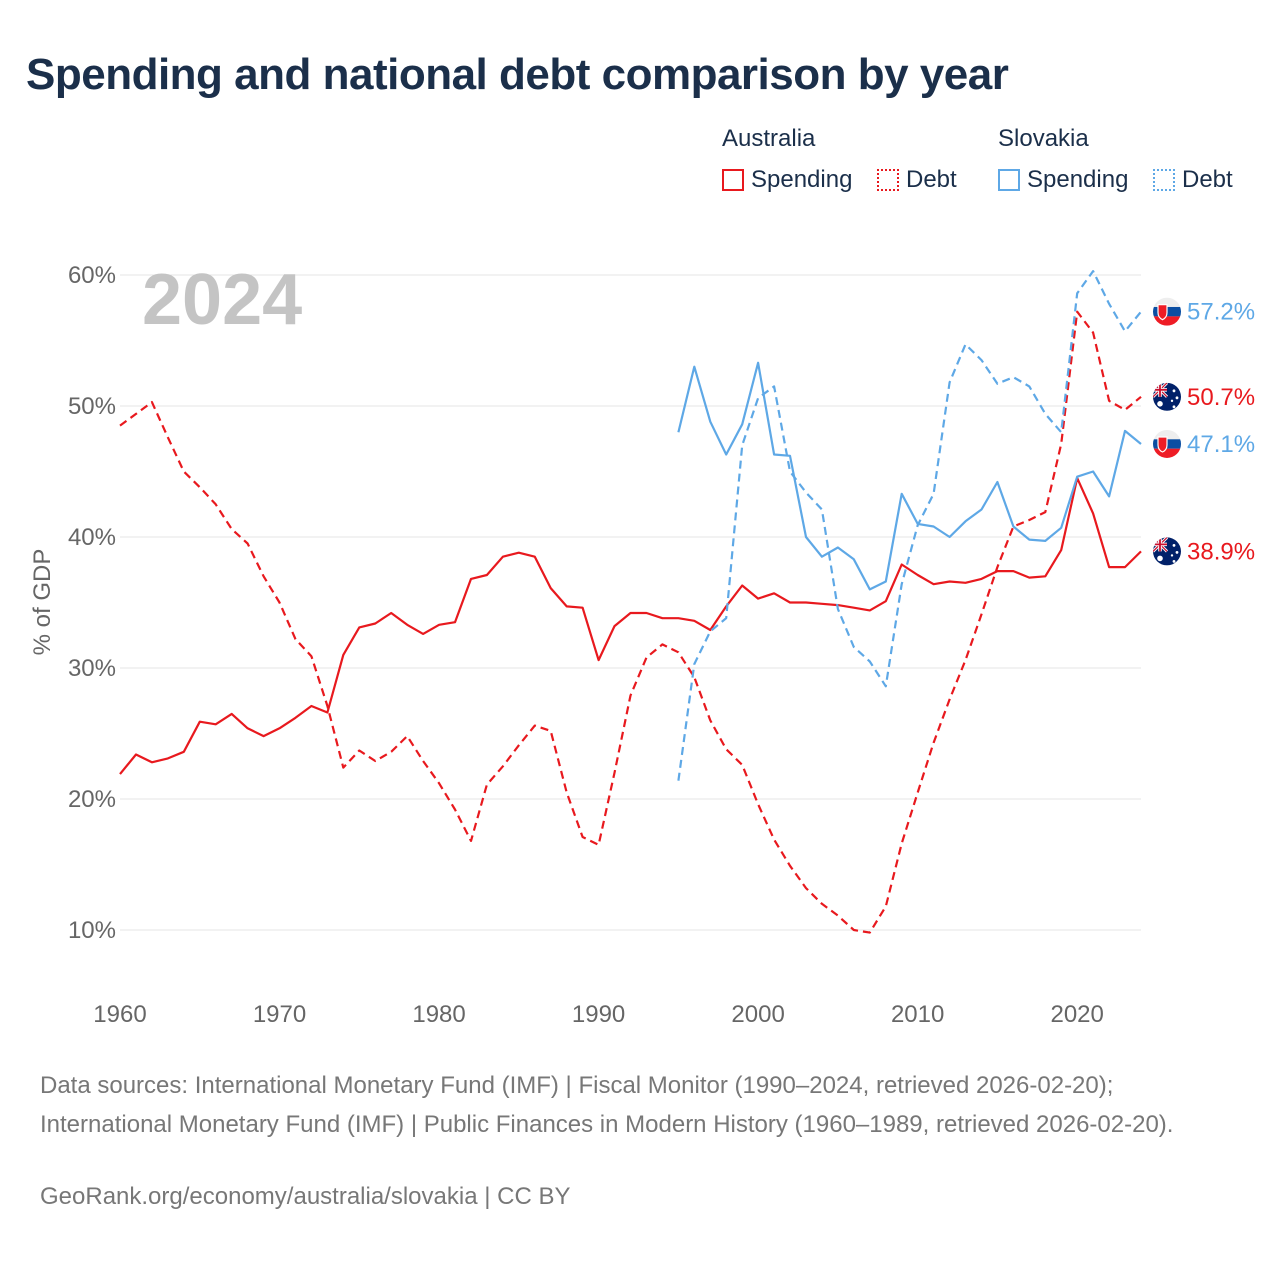  What do you see at coordinates (92, 406) in the screenshot?
I see `y-tick-label: 50%` at bounding box center [92, 406].